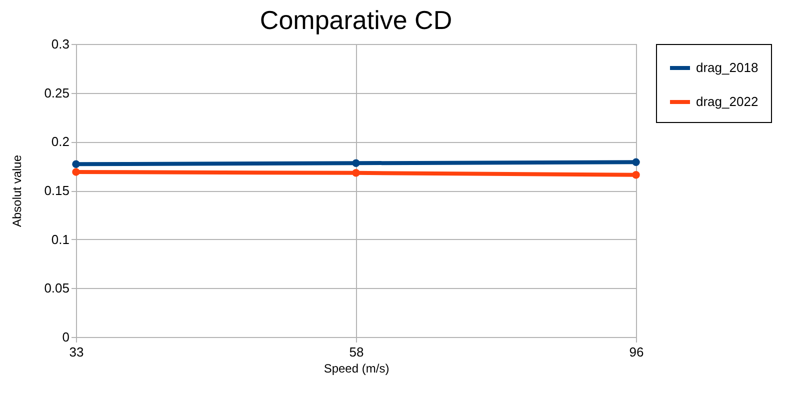 This screenshot has height=405, width=810. Describe the element at coordinates (357, 369) in the screenshot. I see `x-axis-title: Speed (m/s)` at that location.